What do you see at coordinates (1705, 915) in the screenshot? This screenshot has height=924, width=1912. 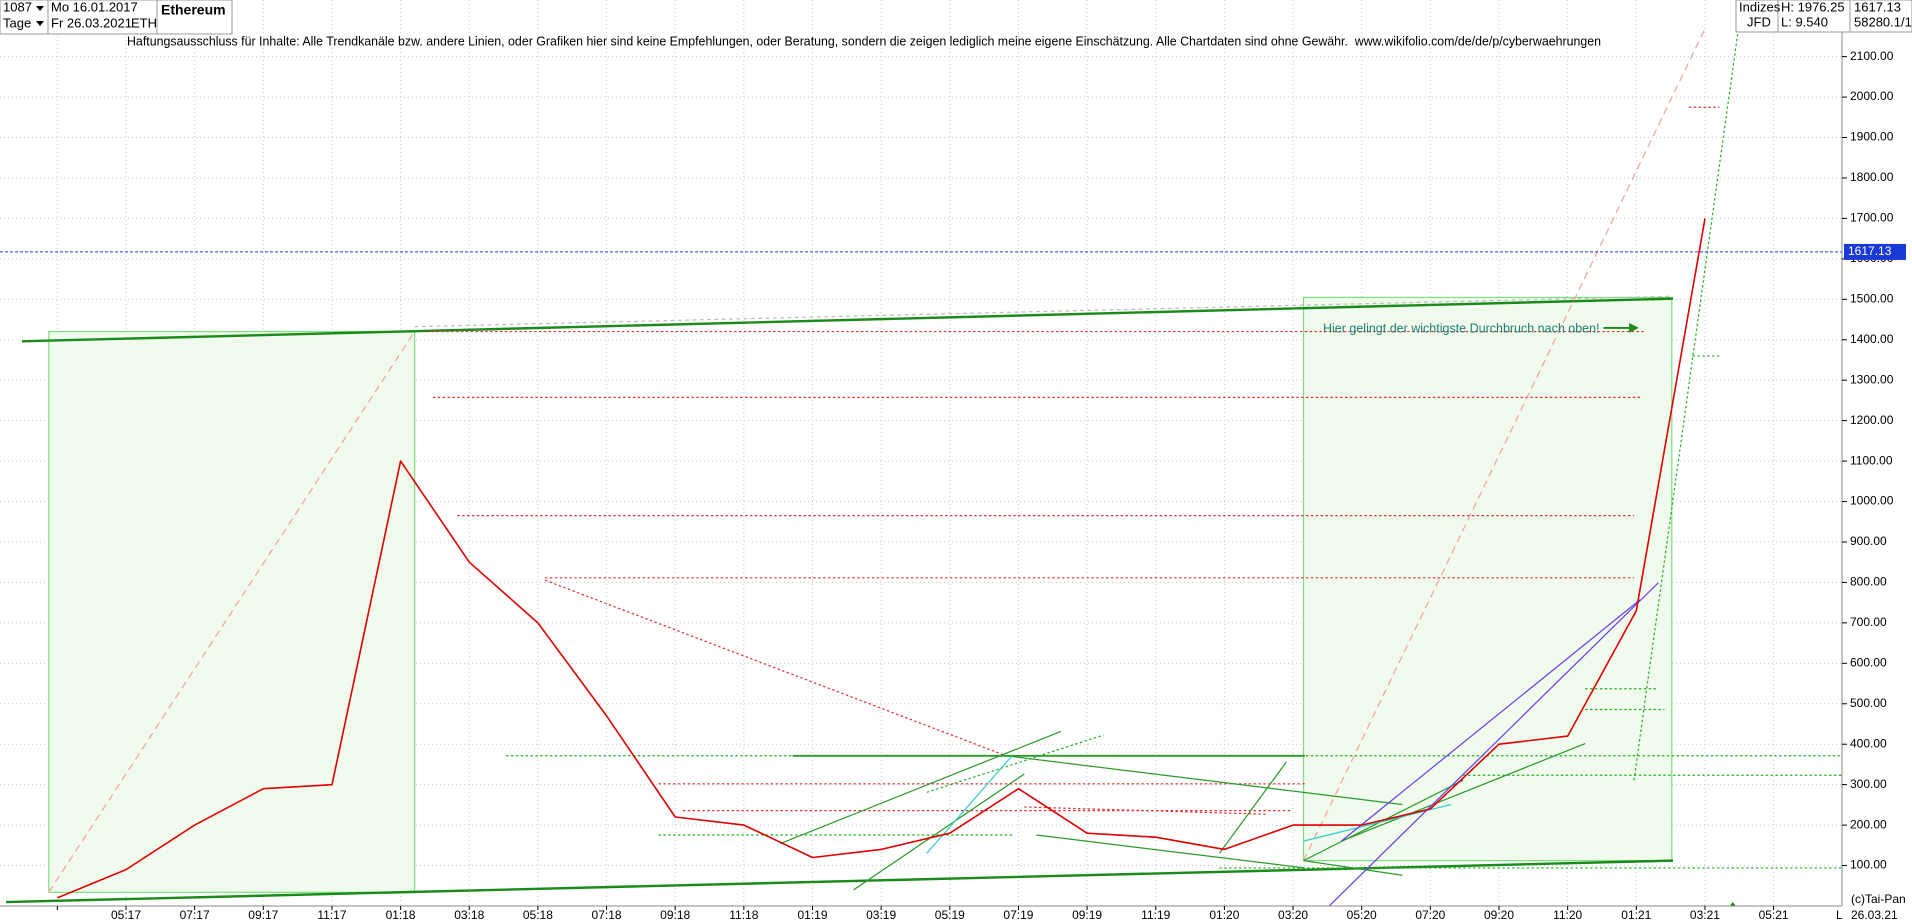 I see `x-tick-label: 03:21` at bounding box center [1705, 915].